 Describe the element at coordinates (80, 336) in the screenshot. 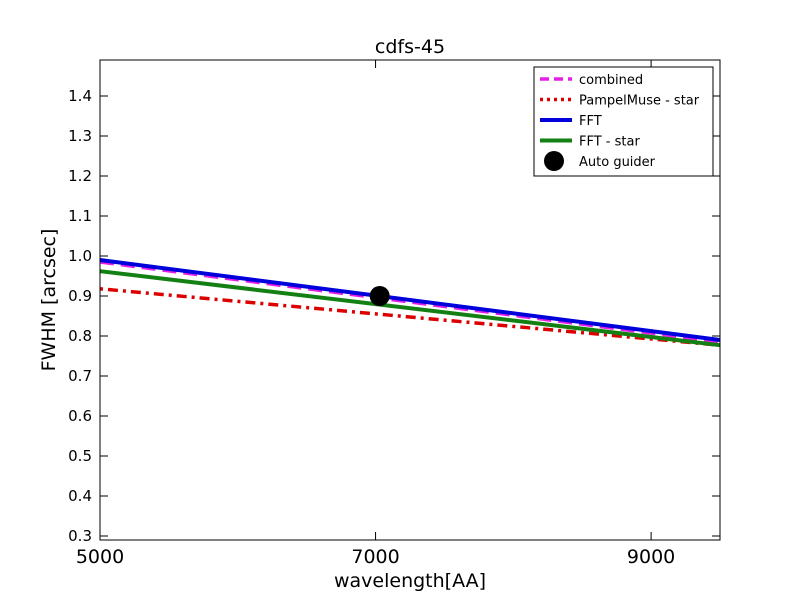

I see `y-tick-label: 0.8` at that location.